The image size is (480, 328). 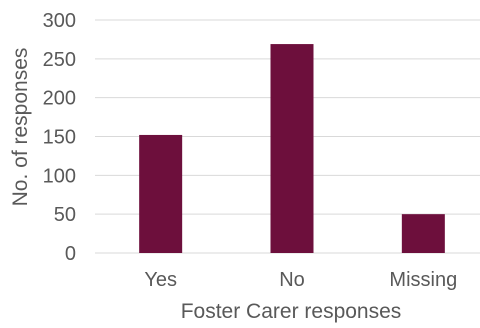 I want to click on x-tick-label: No, so click(x=292, y=280).